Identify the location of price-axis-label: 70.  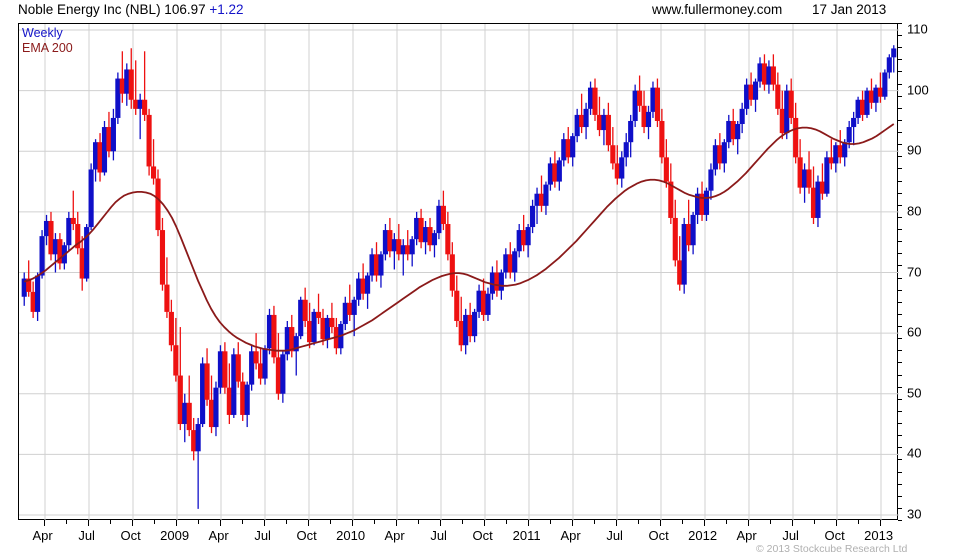
(914, 271).